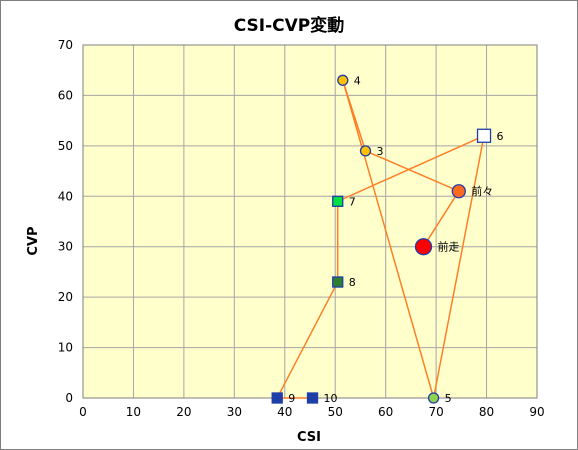  I want to click on point-label: 7, so click(352, 201).